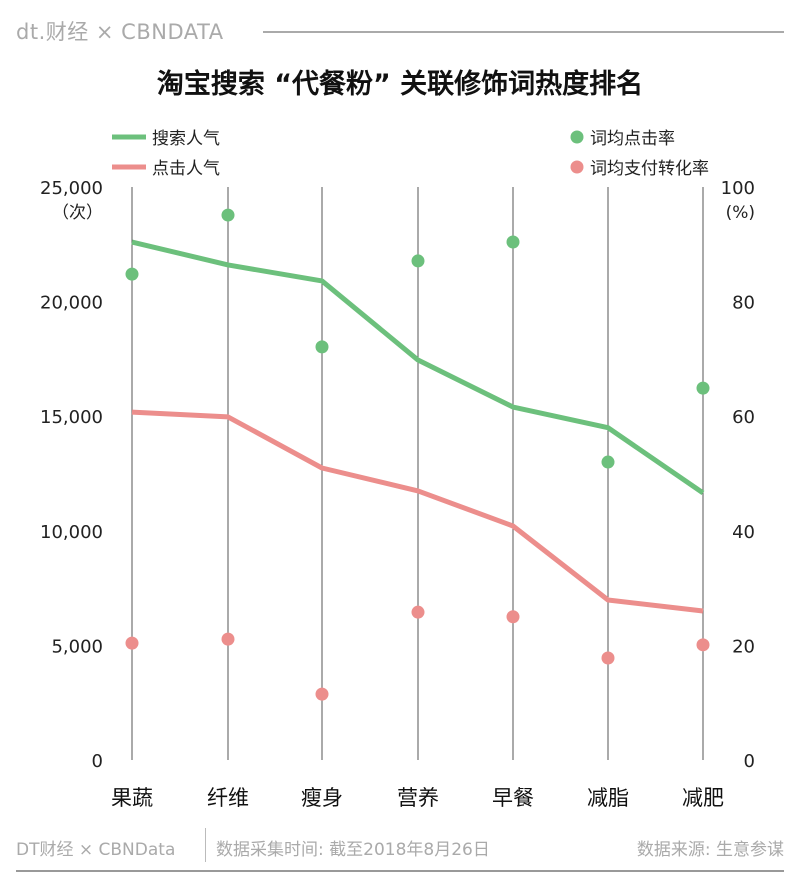  I want to click on footer-rule, so click(400, 871).